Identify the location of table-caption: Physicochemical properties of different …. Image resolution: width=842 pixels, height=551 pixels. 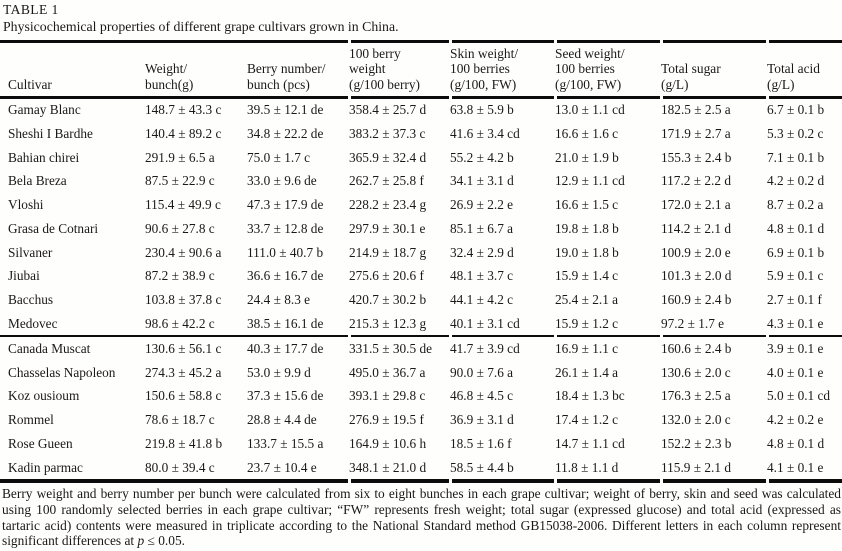
(201, 26).